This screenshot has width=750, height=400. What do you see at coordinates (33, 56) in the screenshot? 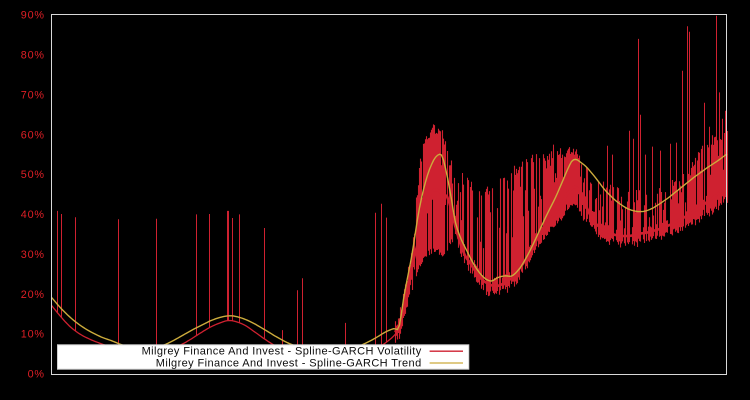
I see `svg-text: 80%` at bounding box center [33, 56].